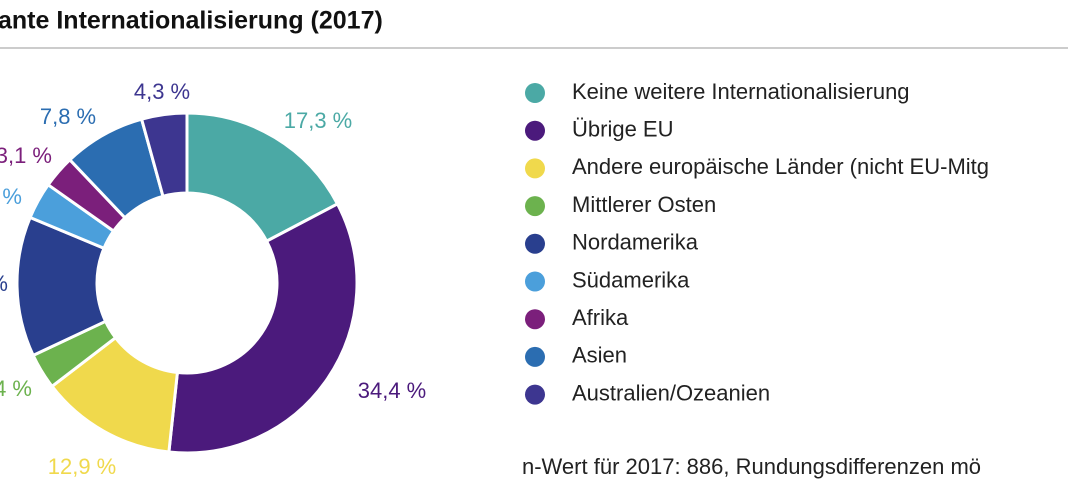  Describe the element at coordinates (599, 355) in the screenshot. I see `legend-label: Asien` at that location.